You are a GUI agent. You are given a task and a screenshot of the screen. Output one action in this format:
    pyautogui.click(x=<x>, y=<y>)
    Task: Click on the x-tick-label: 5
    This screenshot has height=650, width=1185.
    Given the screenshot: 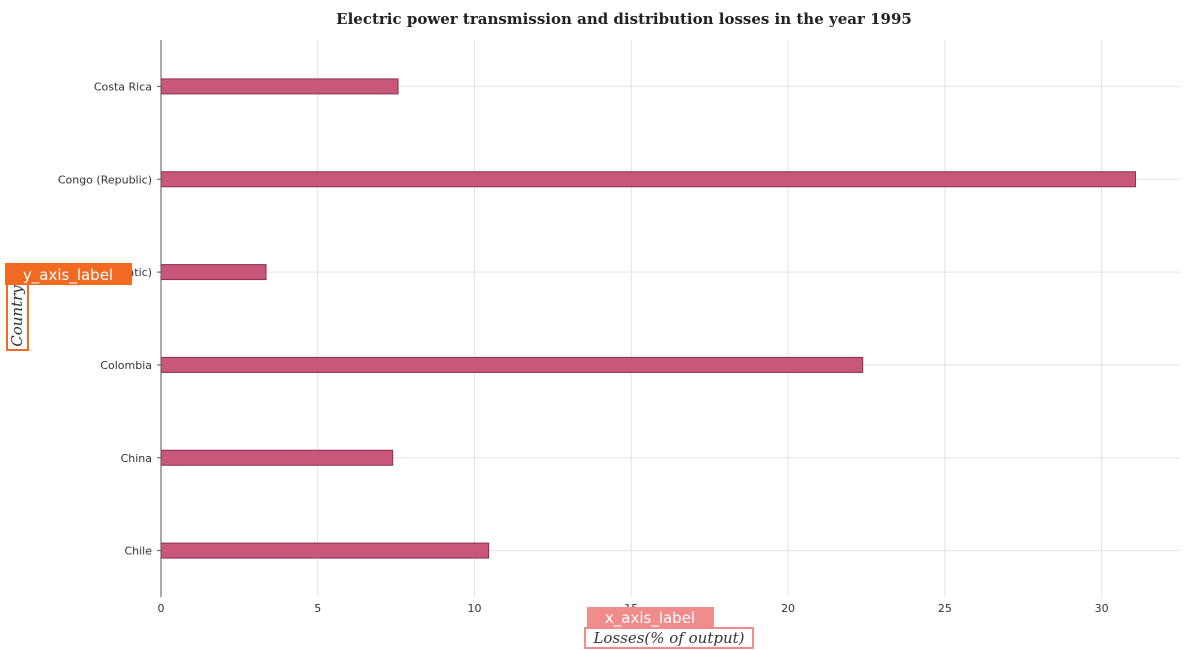 What is the action you would take?
    pyautogui.click(x=317, y=608)
    